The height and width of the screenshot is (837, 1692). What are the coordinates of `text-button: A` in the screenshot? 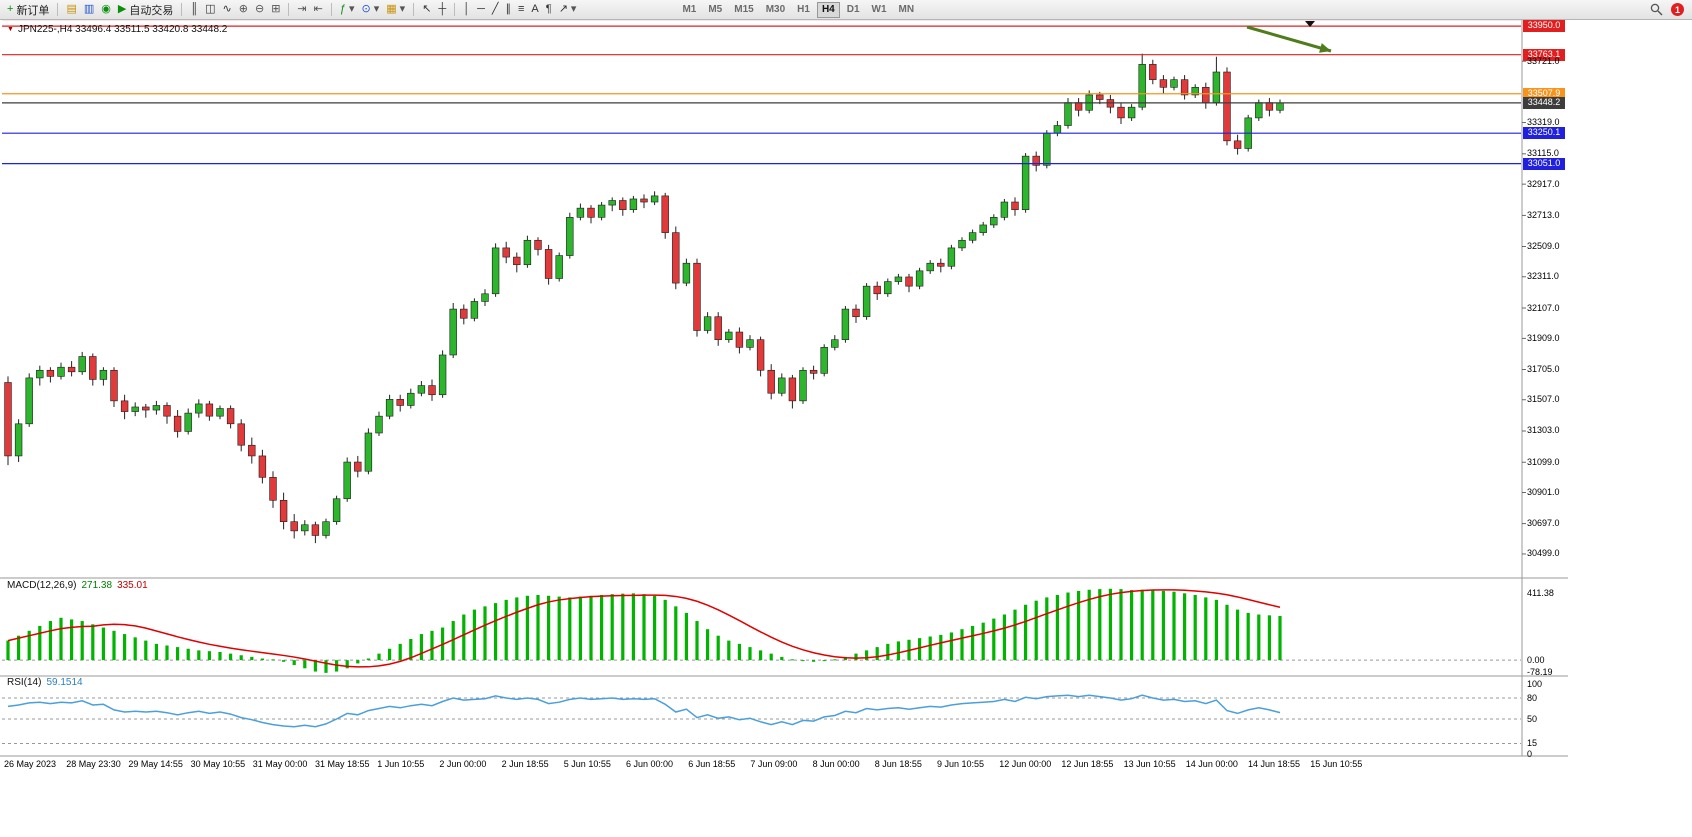 It's located at (534, 9).